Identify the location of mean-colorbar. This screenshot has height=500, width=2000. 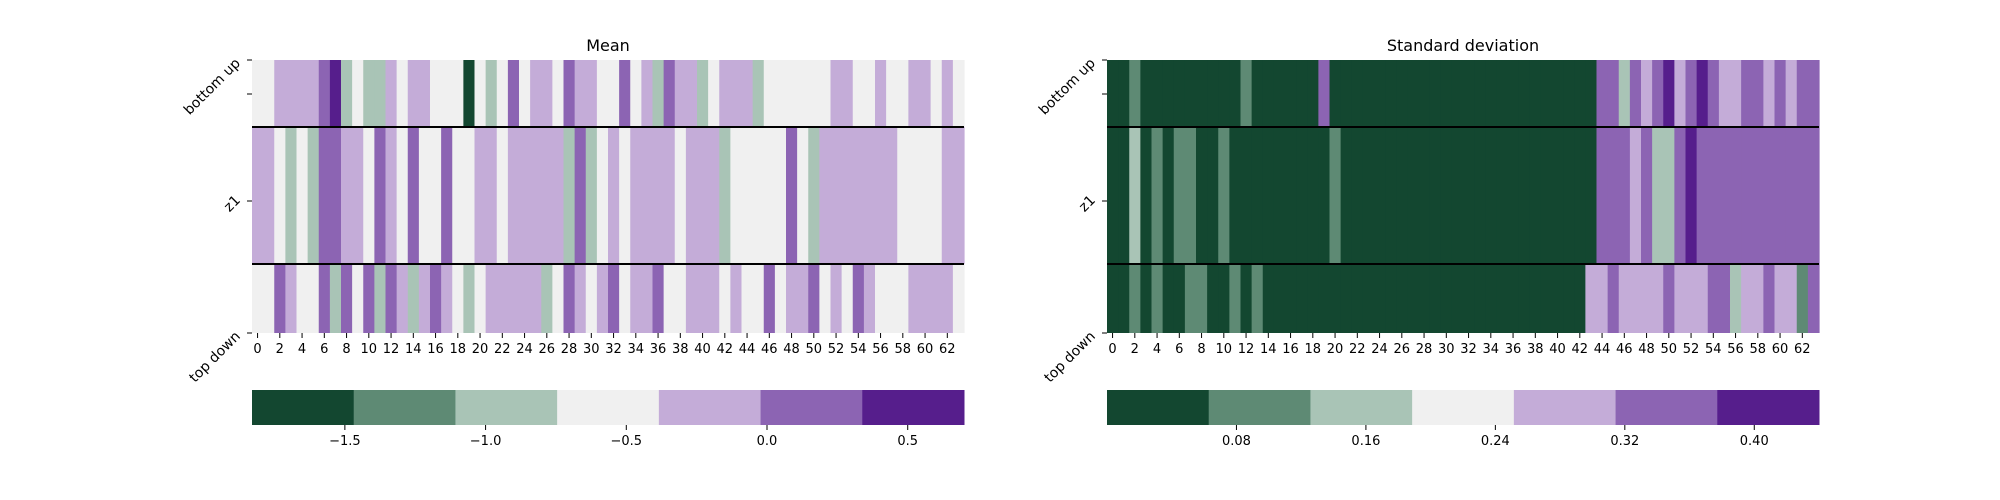
(608, 407).